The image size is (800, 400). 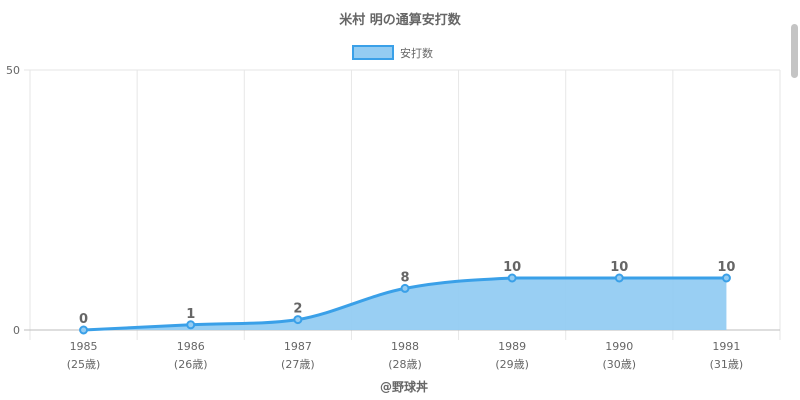 I want to click on x-tick-sublabel: (30歳), so click(x=619, y=364).